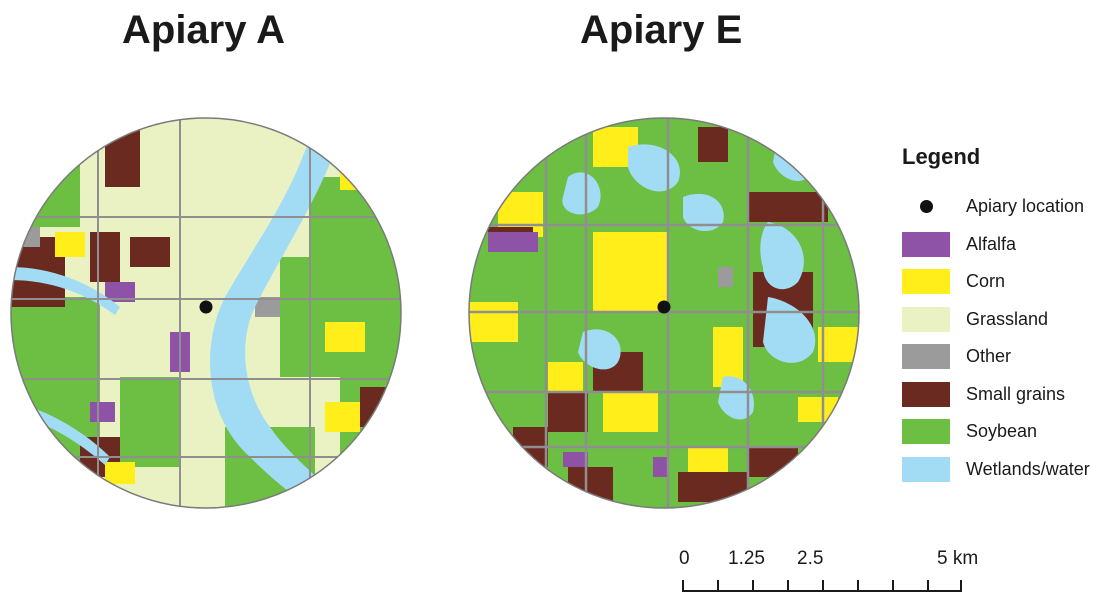 The height and width of the screenshot is (599, 1113). Describe the element at coordinates (989, 356) in the screenshot. I see `legend-label: Other` at that location.